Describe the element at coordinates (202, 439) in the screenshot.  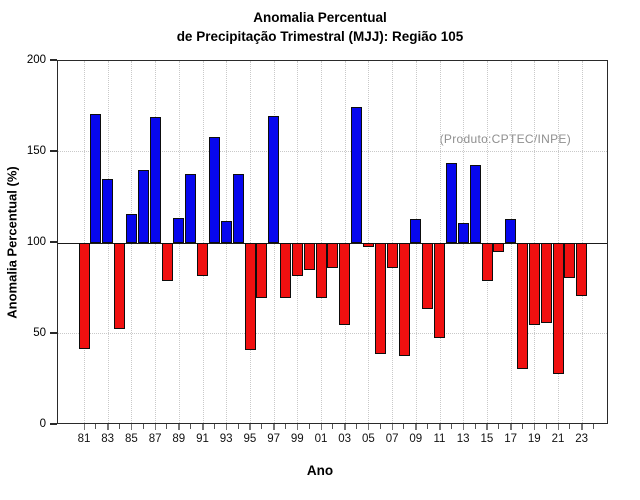
I see `x-tick-label: 91` at that location.